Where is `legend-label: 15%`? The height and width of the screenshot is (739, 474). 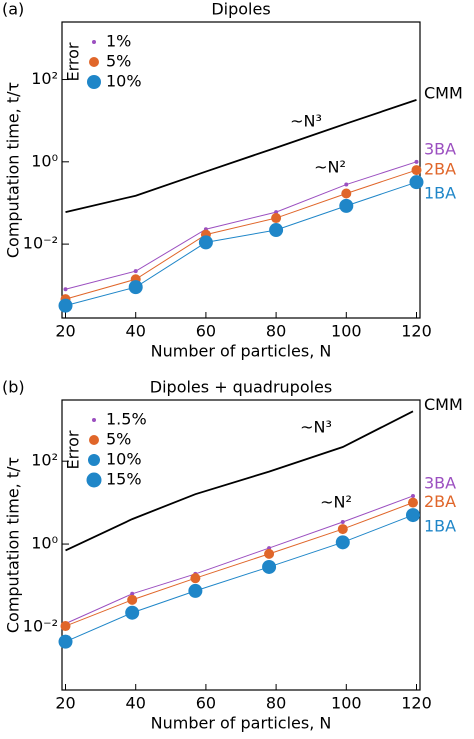 legend-label: 15% is located at coordinates (124, 479).